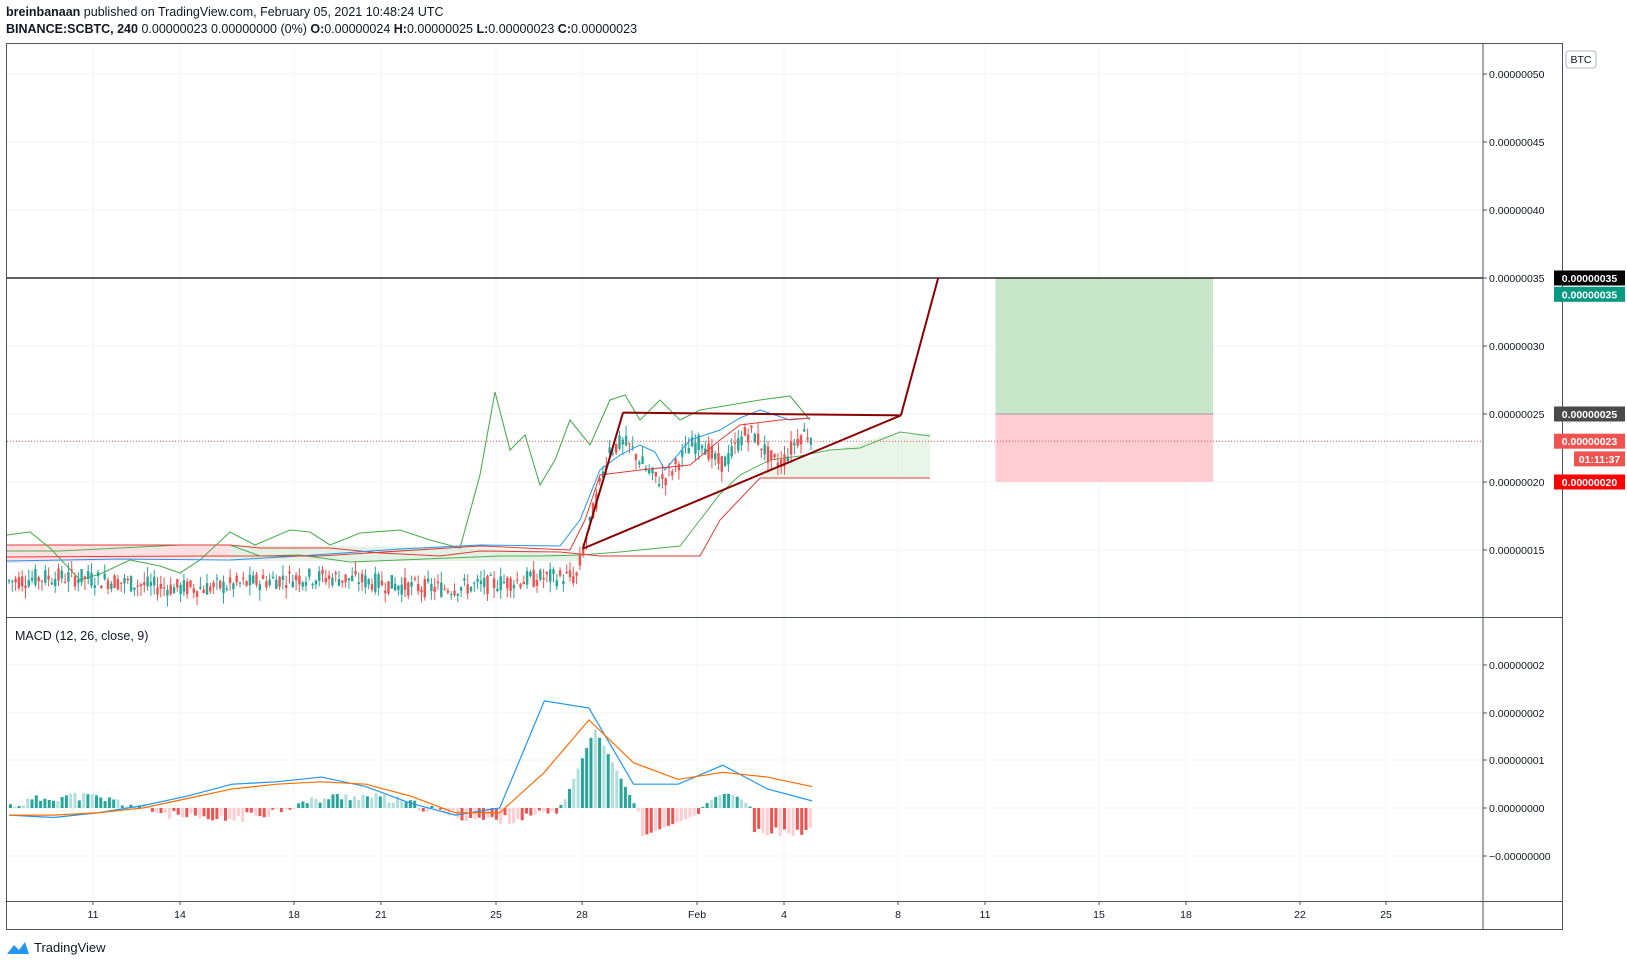 The width and height of the screenshot is (1627, 968). I want to click on x-tick-label: 28, so click(582, 915).